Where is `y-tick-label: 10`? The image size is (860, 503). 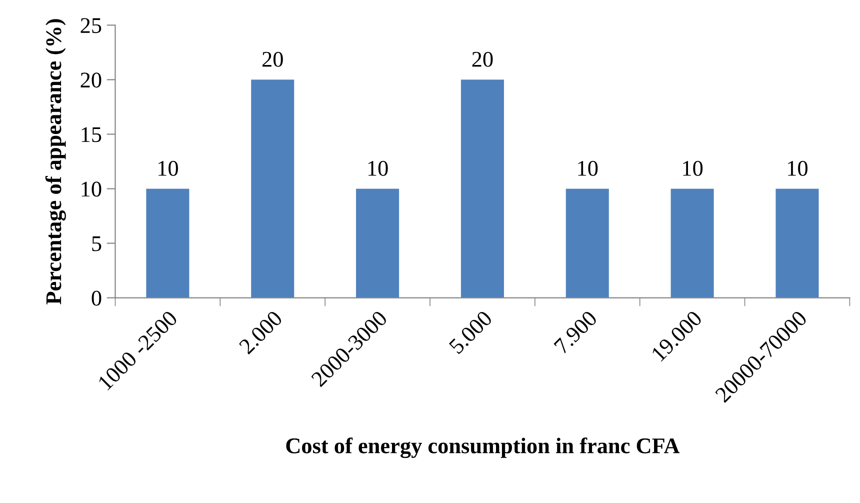 y-tick-label: 10 is located at coordinates (92, 189).